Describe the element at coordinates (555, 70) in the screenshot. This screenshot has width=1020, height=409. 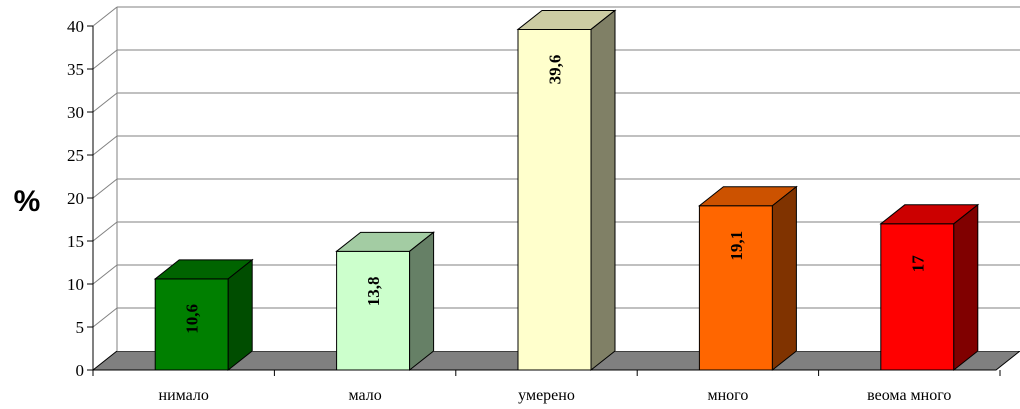
I see `data-label: 39,6` at that location.